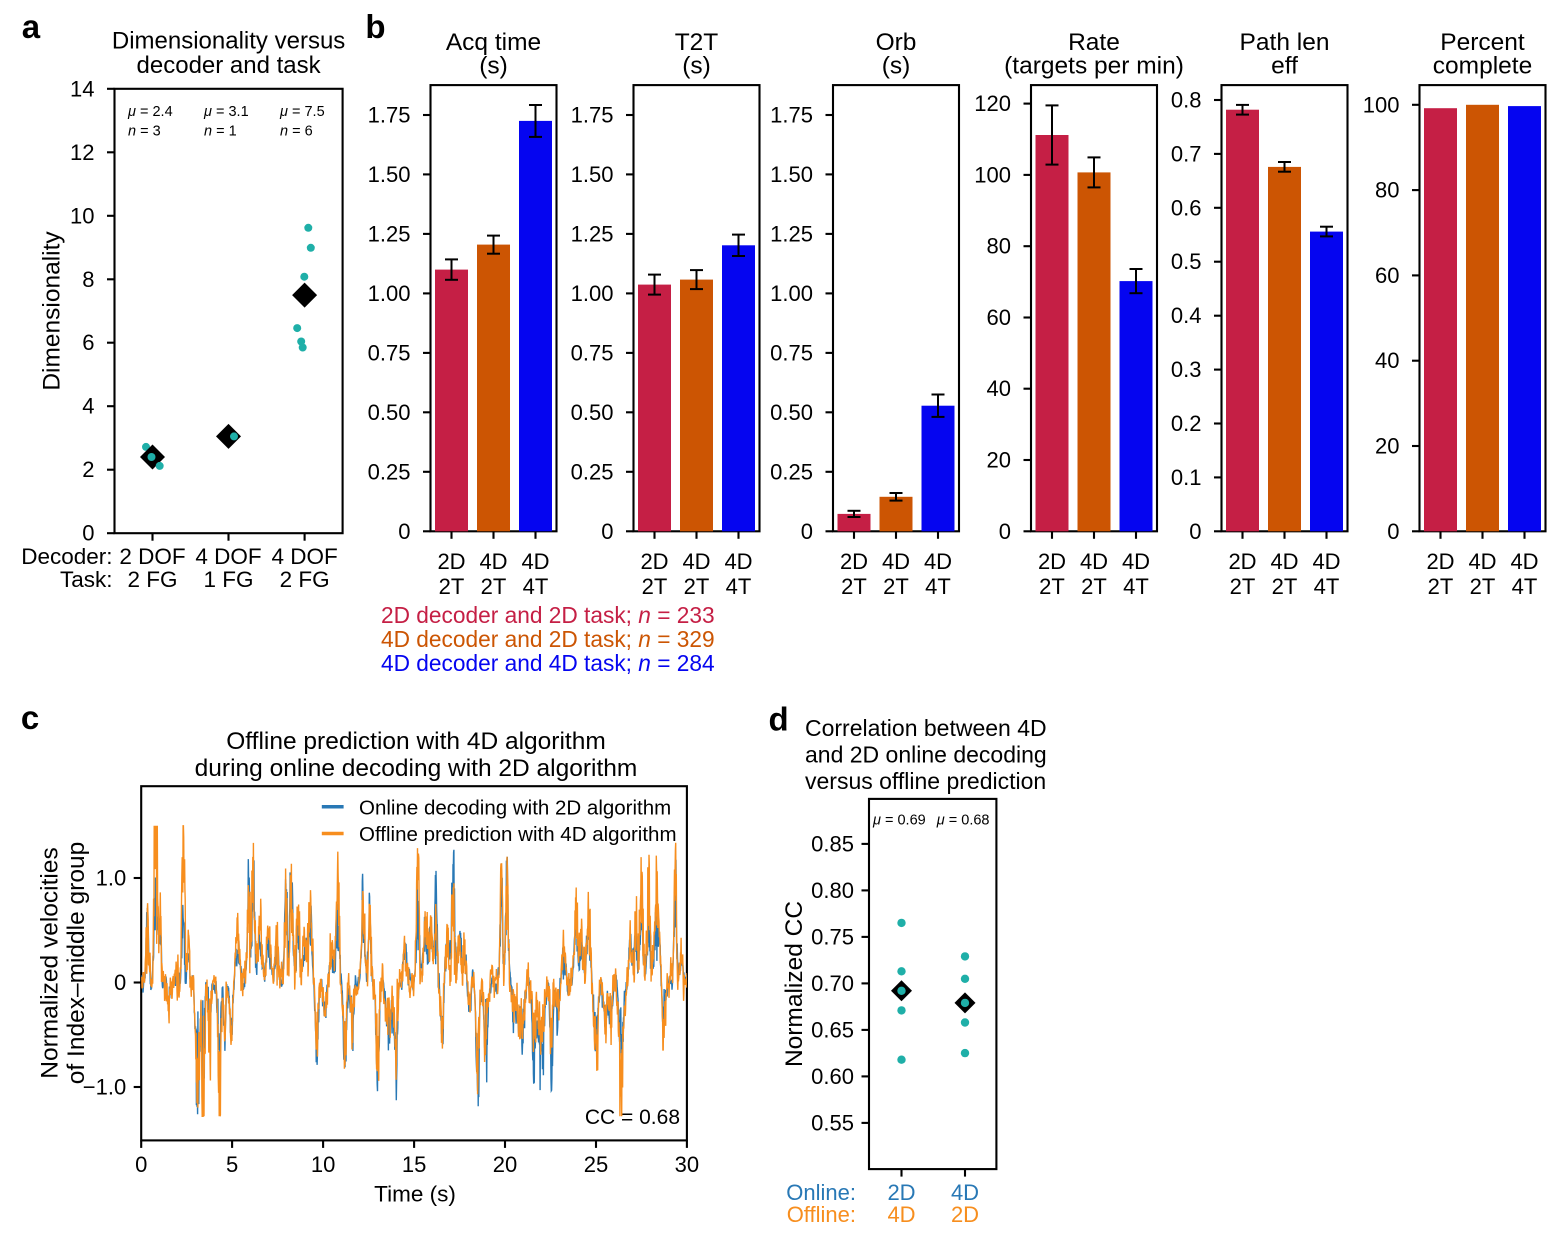 This screenshot has width=1559, height=1236. Describe the element at coordinates (232, 1164) in the screenshot. I see `svg-text: 5` at that location.